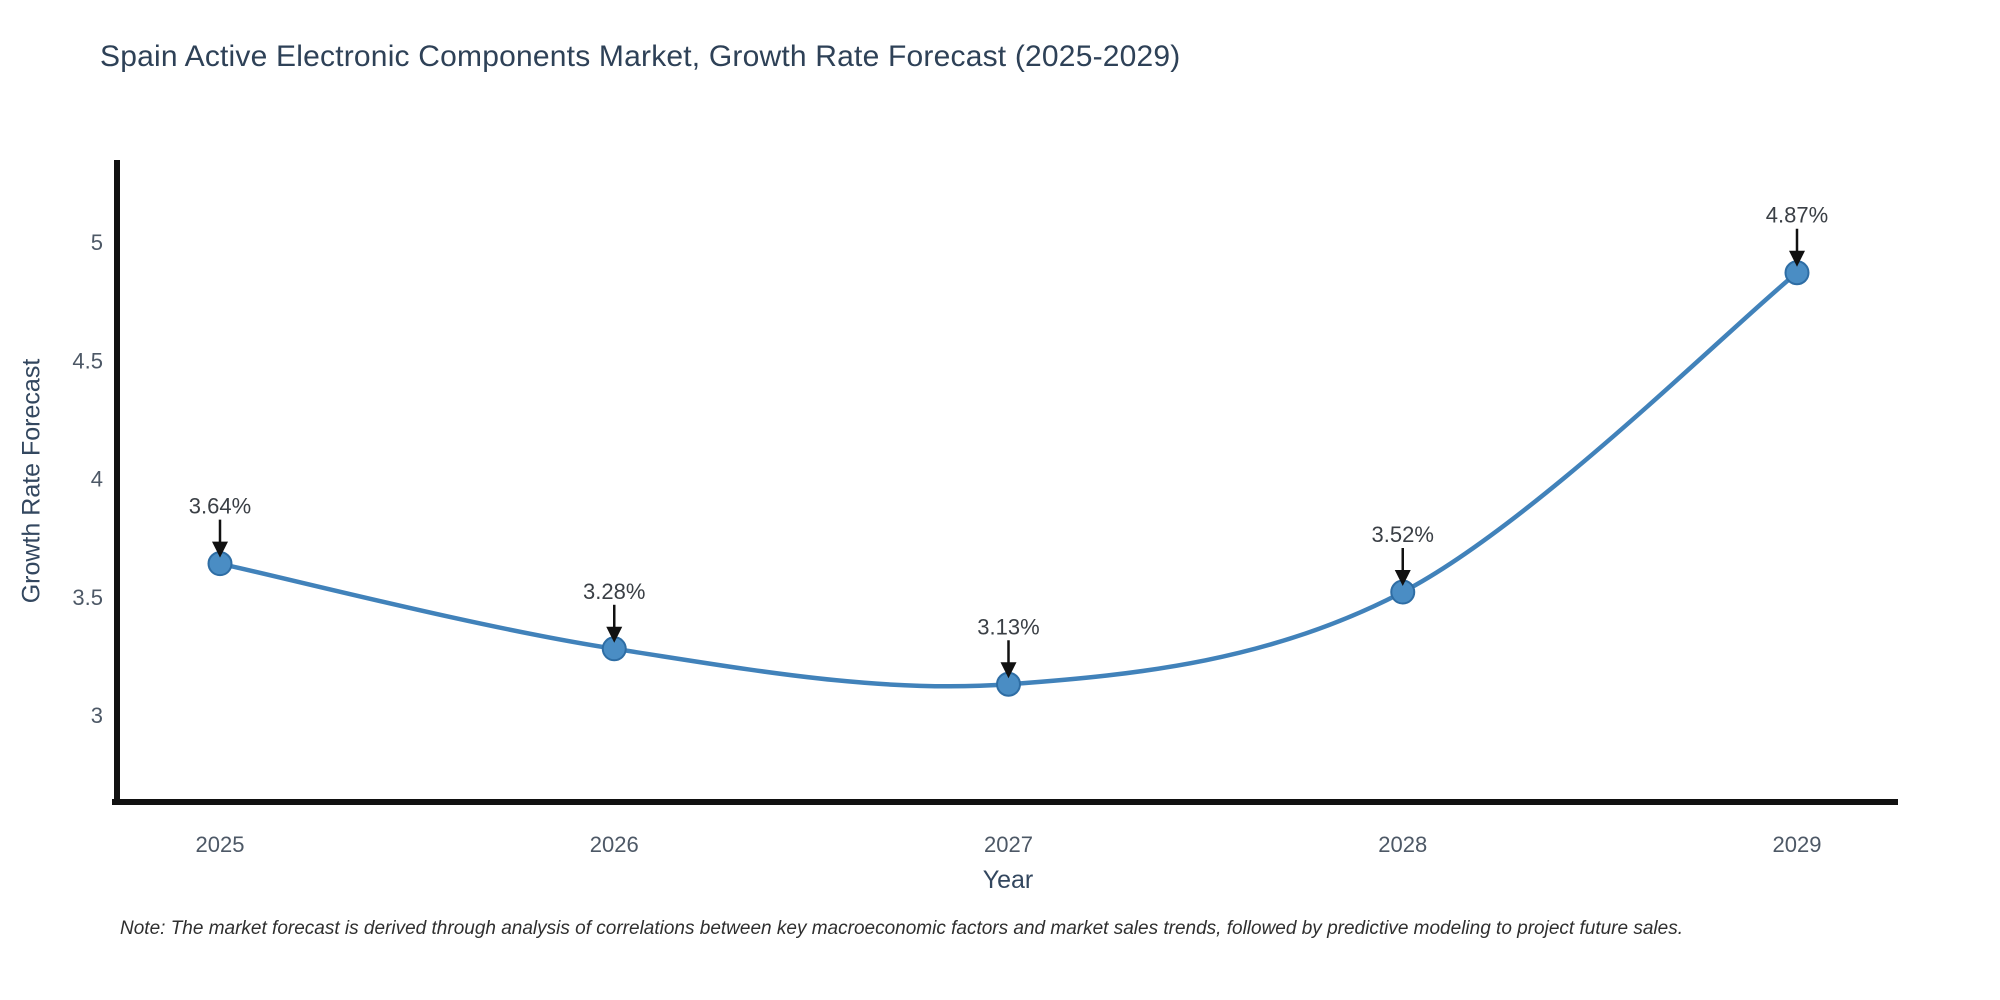  Describe the element at coordinates (87, 597) in the screenshot. I see `y-tick-label: 3.5` at that location.